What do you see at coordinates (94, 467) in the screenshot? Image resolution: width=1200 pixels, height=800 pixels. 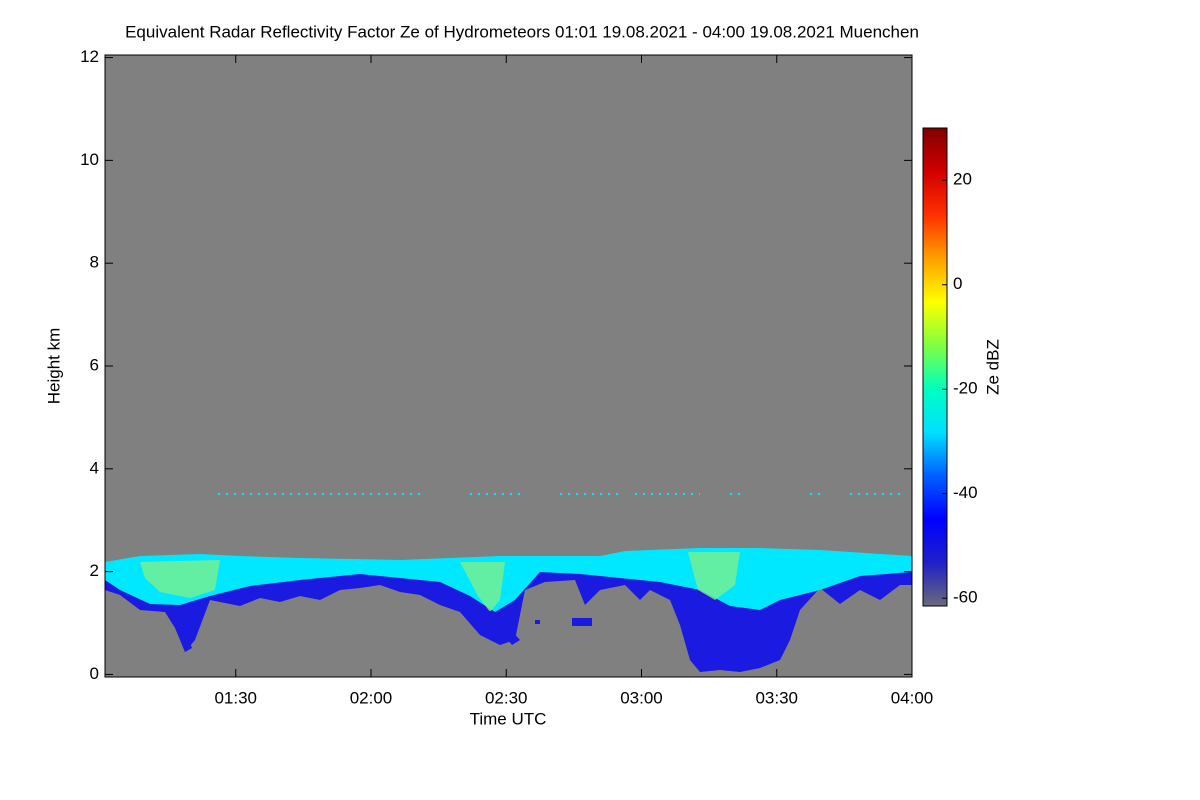 I see `y-tick-label: 4` at bounding box center [94, 467].